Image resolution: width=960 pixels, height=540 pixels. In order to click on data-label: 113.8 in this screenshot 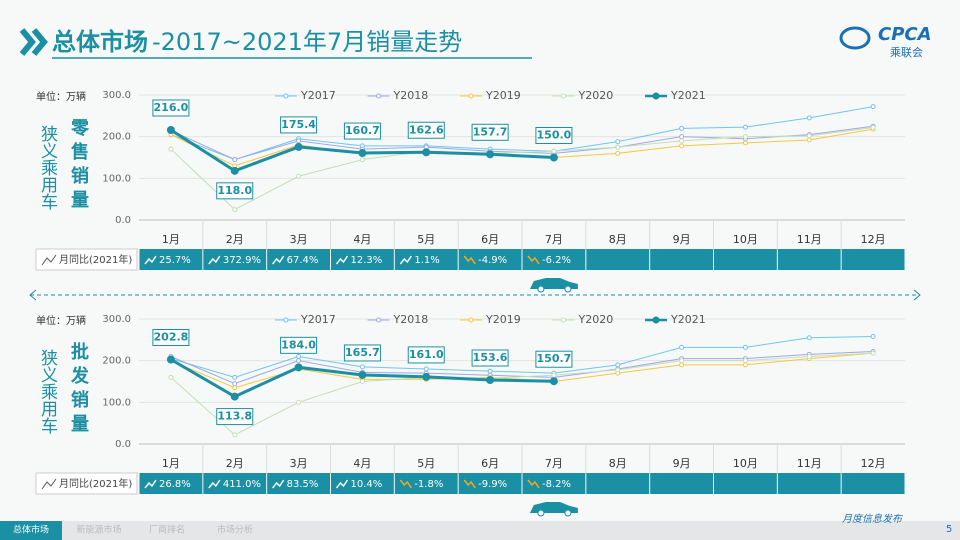, I will do `click(234, 416)`.